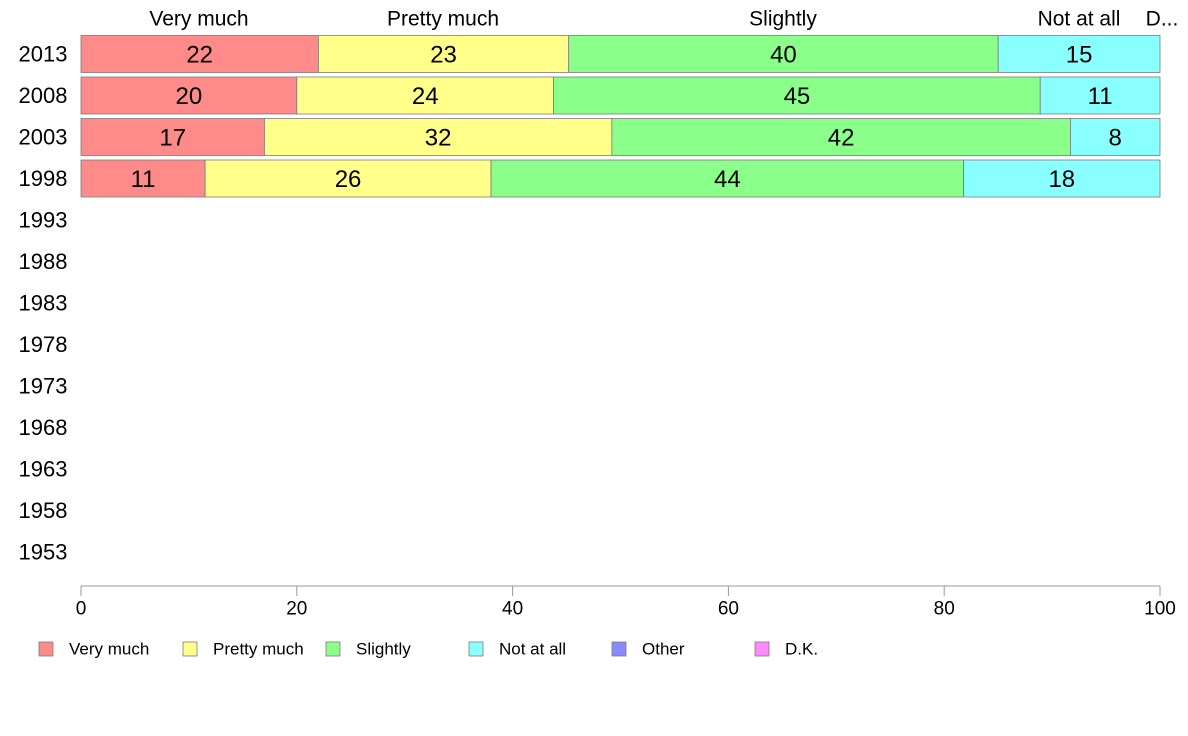 The height and width of the screenshot is (736, 1188). I want to click on bar-2013-not-at-all, so click(1079, 54).